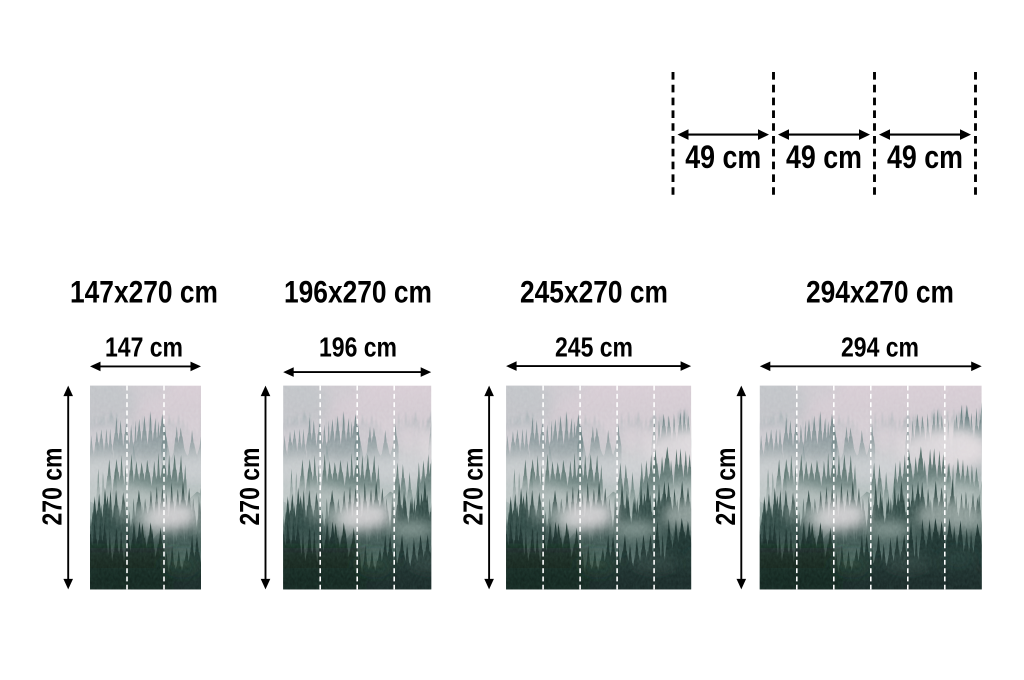  What do you see at coordinates (144, 292) in the screenshot?
I see `svg-text: 147x270 cm` at bounding box center [144, 292].